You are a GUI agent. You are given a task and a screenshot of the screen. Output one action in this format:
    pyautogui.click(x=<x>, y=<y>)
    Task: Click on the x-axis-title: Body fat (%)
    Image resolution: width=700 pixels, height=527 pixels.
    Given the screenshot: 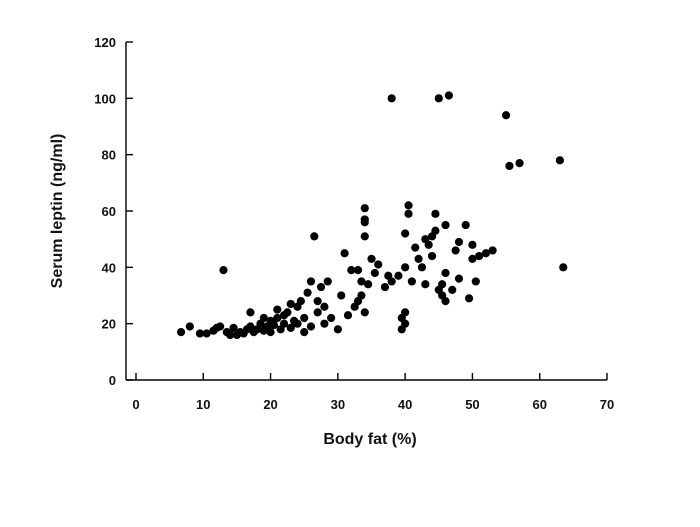 What is the action you would take?
    pyautogui.click(x=369, y=439)
    